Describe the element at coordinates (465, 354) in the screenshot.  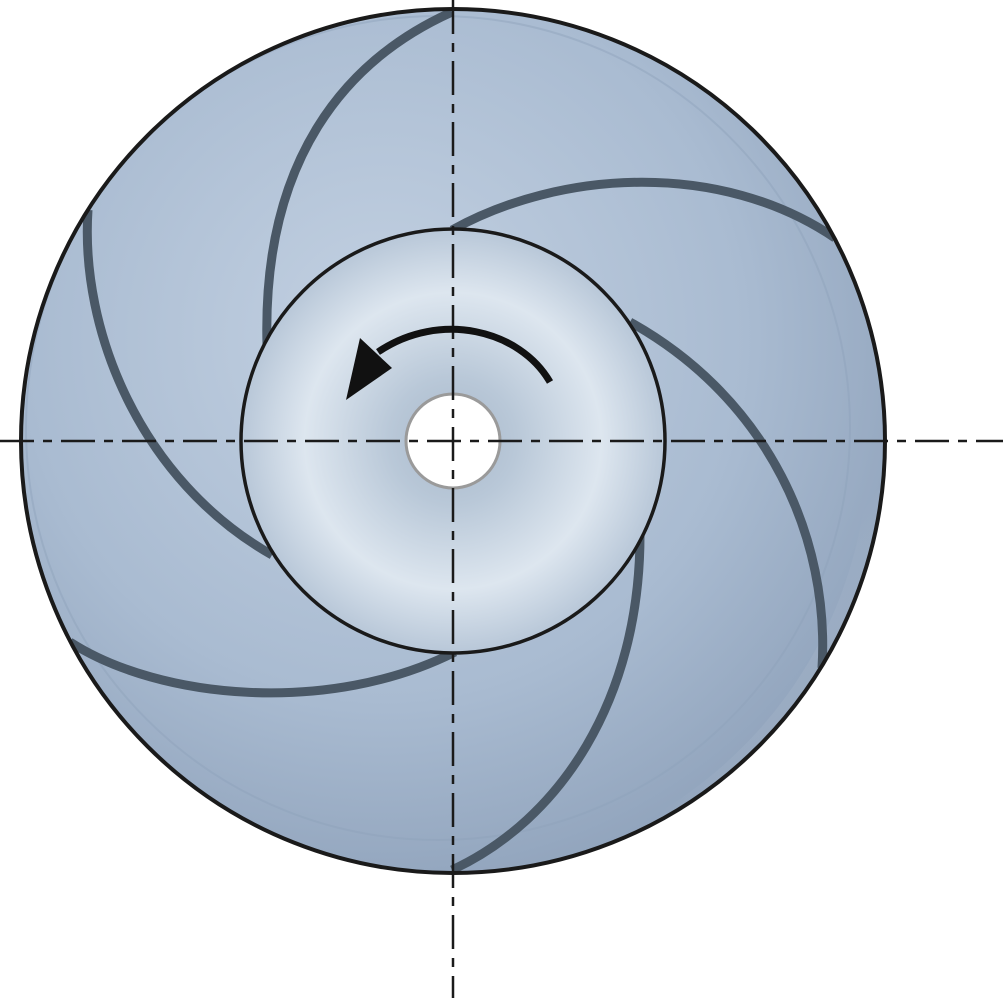
I see `rotation-arrow-shaft` at that location.